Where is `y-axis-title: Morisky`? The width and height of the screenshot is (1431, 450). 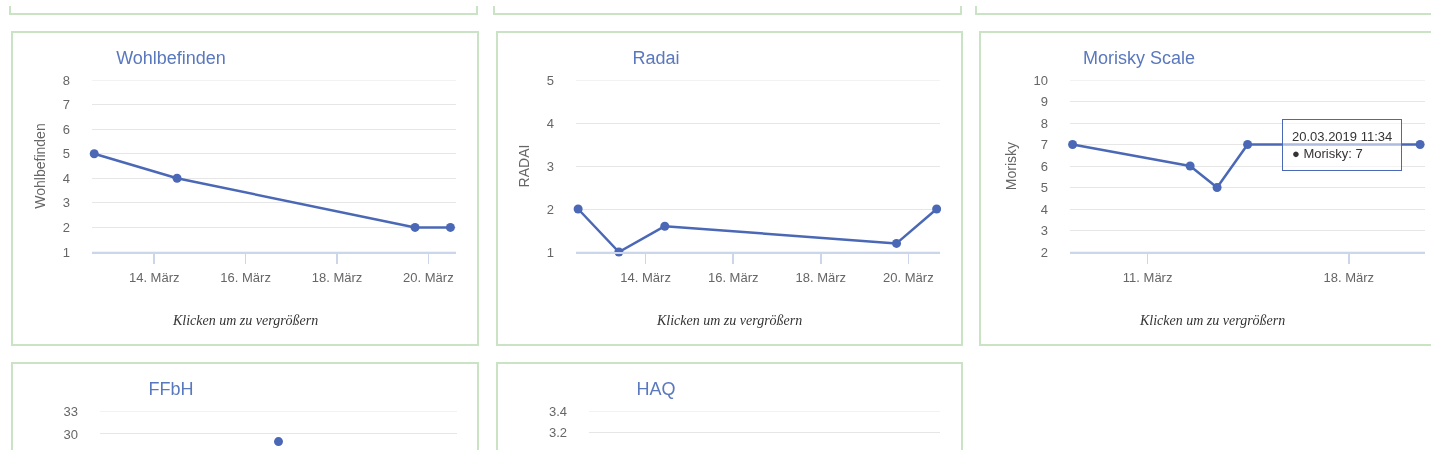
y-axis-title: Morisky is located at coordinates (1011, 166).